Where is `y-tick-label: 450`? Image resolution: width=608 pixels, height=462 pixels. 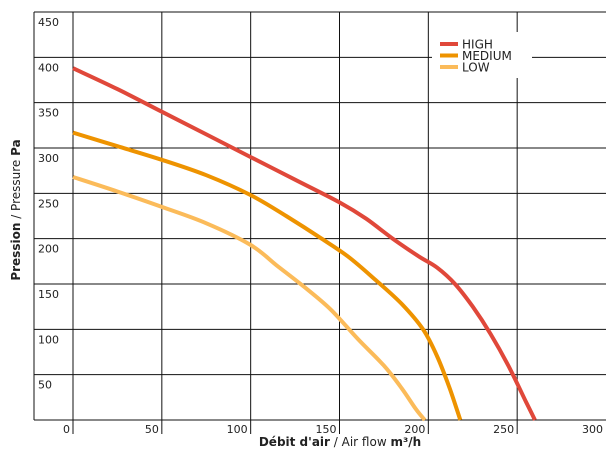
y-tick-label: 450 is located at coordinates (48, 22).